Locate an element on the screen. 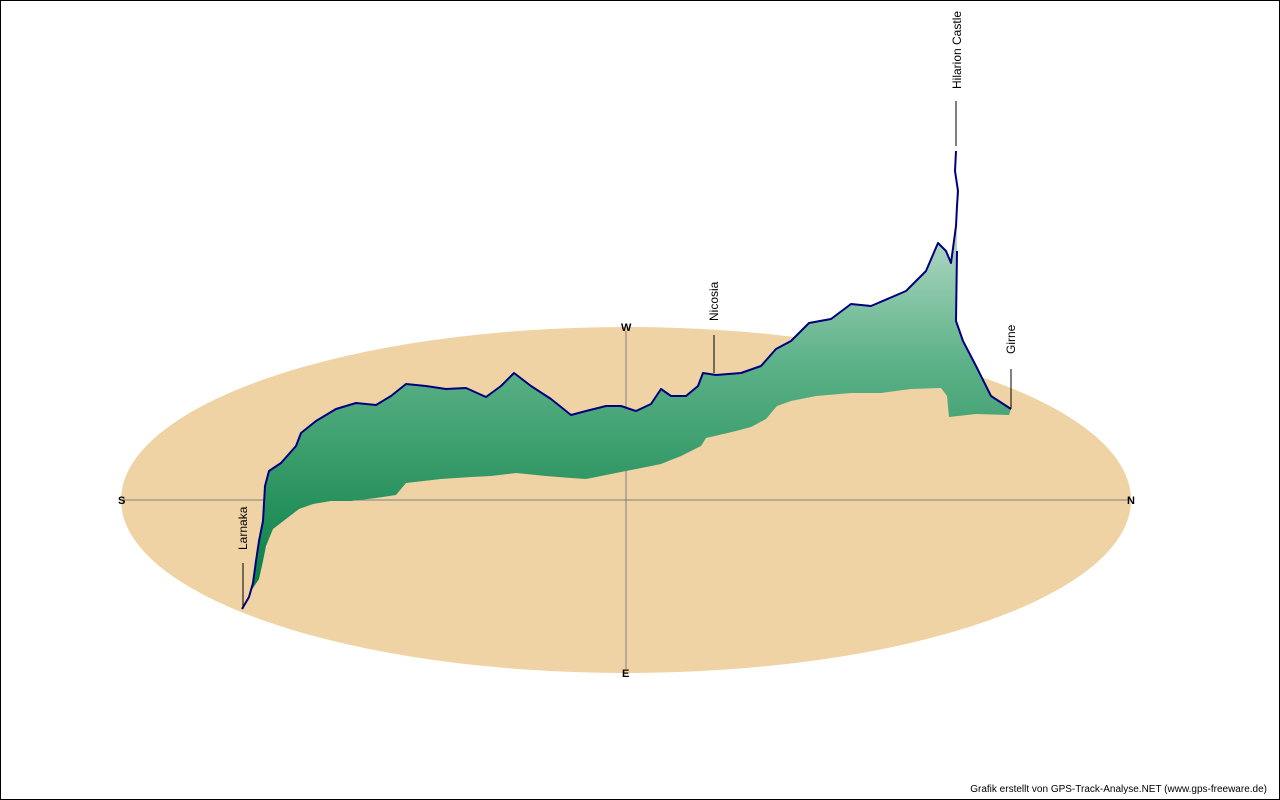  hilarion-castle-label: Hilarion Castle is located at coordinates (957, 50).